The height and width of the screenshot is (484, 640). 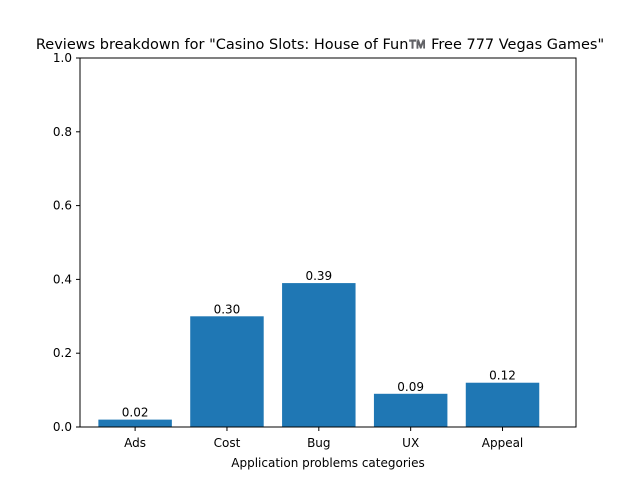 What do you see at coordinates (62, 427) in the screenshot?
I see `y-tick-label: 0.0` at bounding box center [62, 427].